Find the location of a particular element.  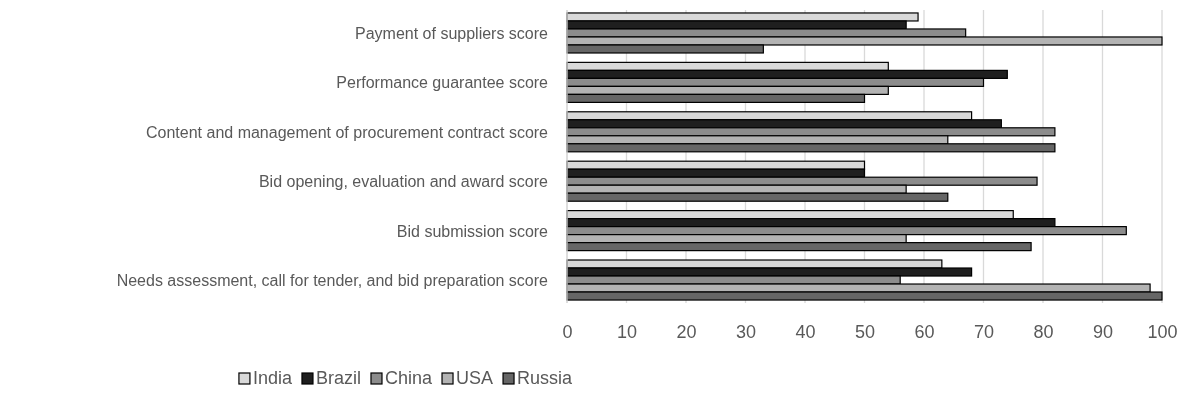

legend-label: USA is located at coordinates (475, 378).